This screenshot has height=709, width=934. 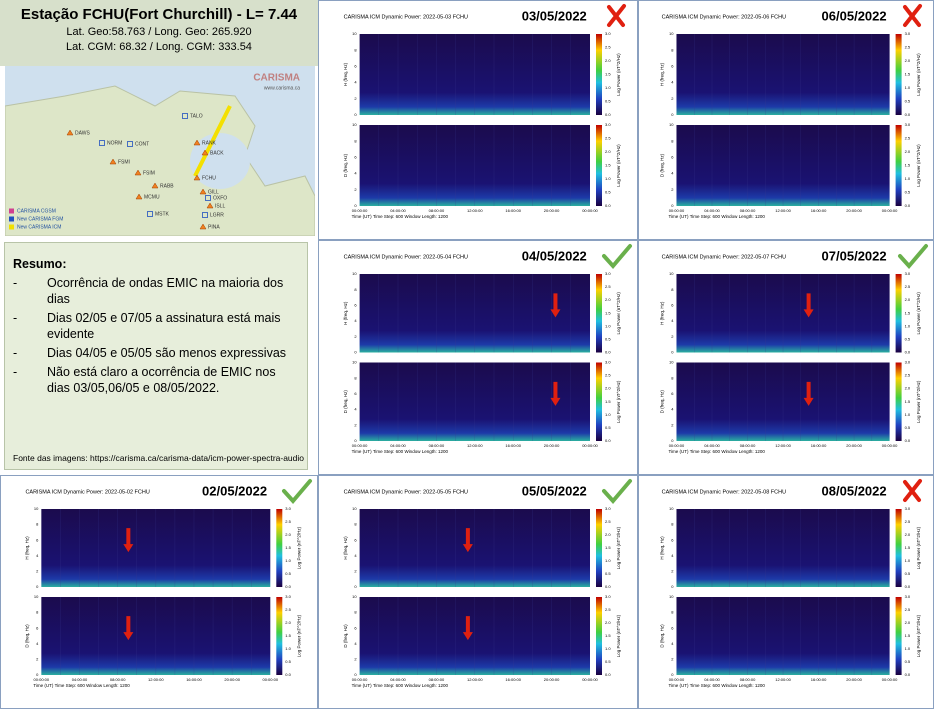 I want to click on logo-url: www.carisma.ca, so click(x=282, y=88).